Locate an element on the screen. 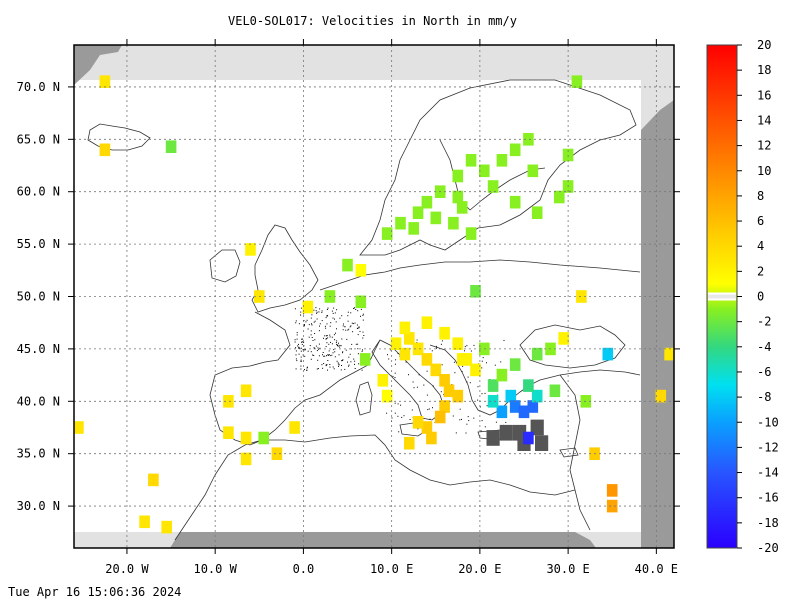  colorbar-label: 12 is located at coordinates (764, 146).